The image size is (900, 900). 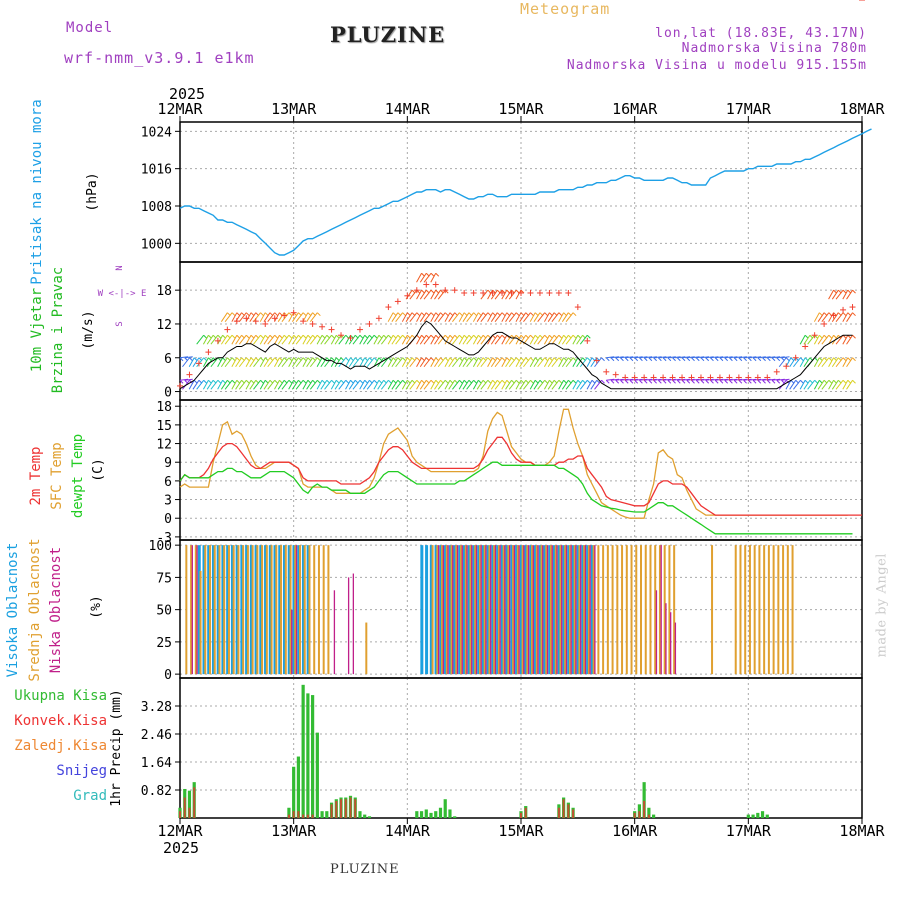 I want to click on sfc-temp-label: SFC Temp, so click(x=57, y=475).